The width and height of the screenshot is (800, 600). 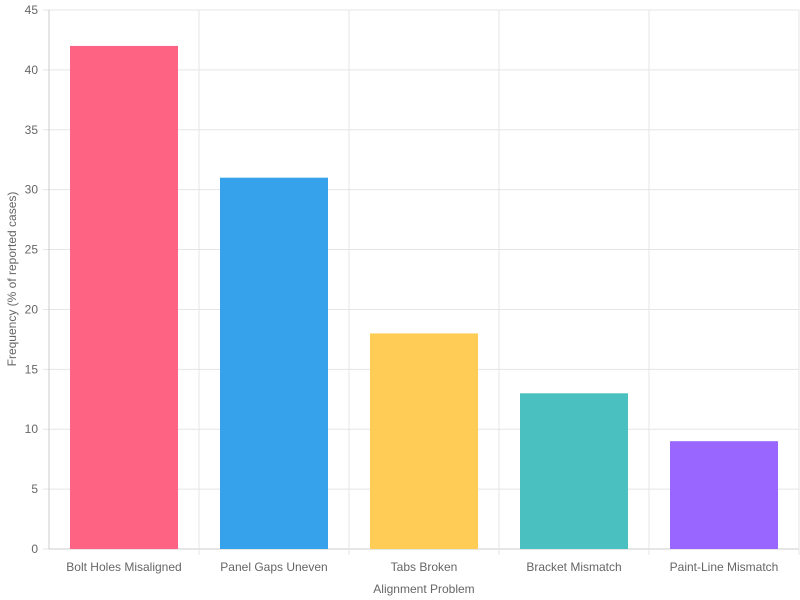 I want to click on y-tick-label: 35, so click(x=32, y=130).